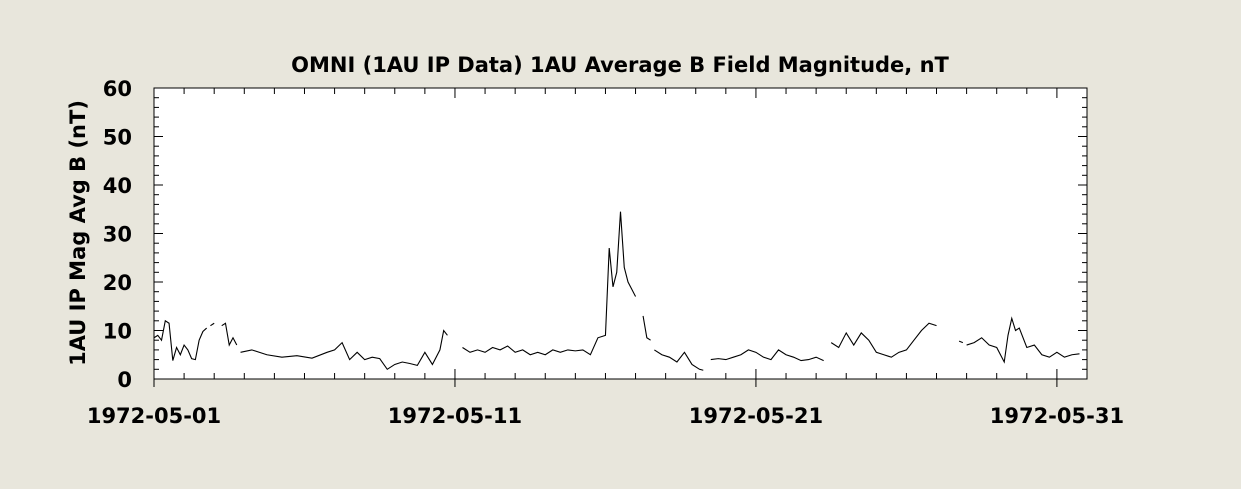 This screenshot has height=489, width=1241. What do you see at coordinates (117, 186) in the screenshot?
I see `y-tick-label: 40` at bounding box center [117, 186].